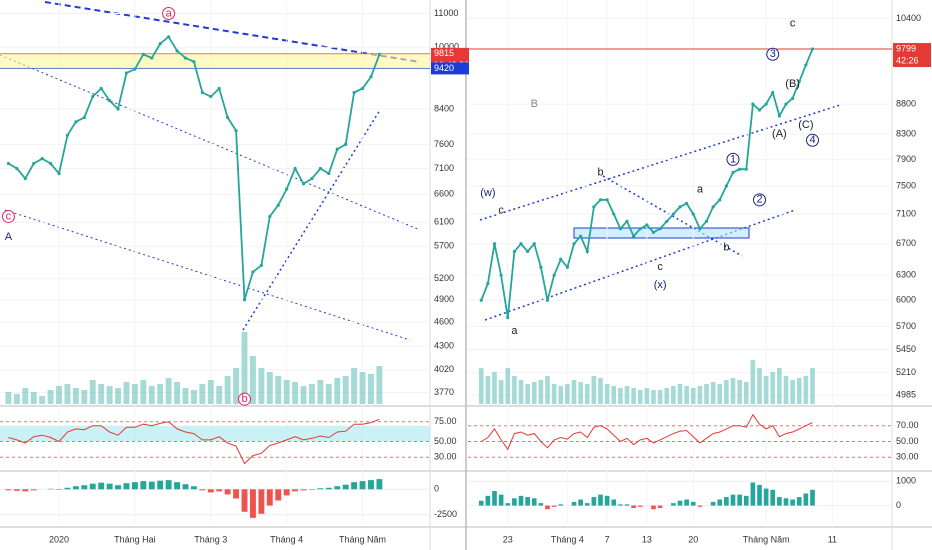 The height and width of the screenshot is (550, 932). What do you see at coordinates (215, 433) in the screenshot?
I see `rsi-band` at bounding box center [215, 433].